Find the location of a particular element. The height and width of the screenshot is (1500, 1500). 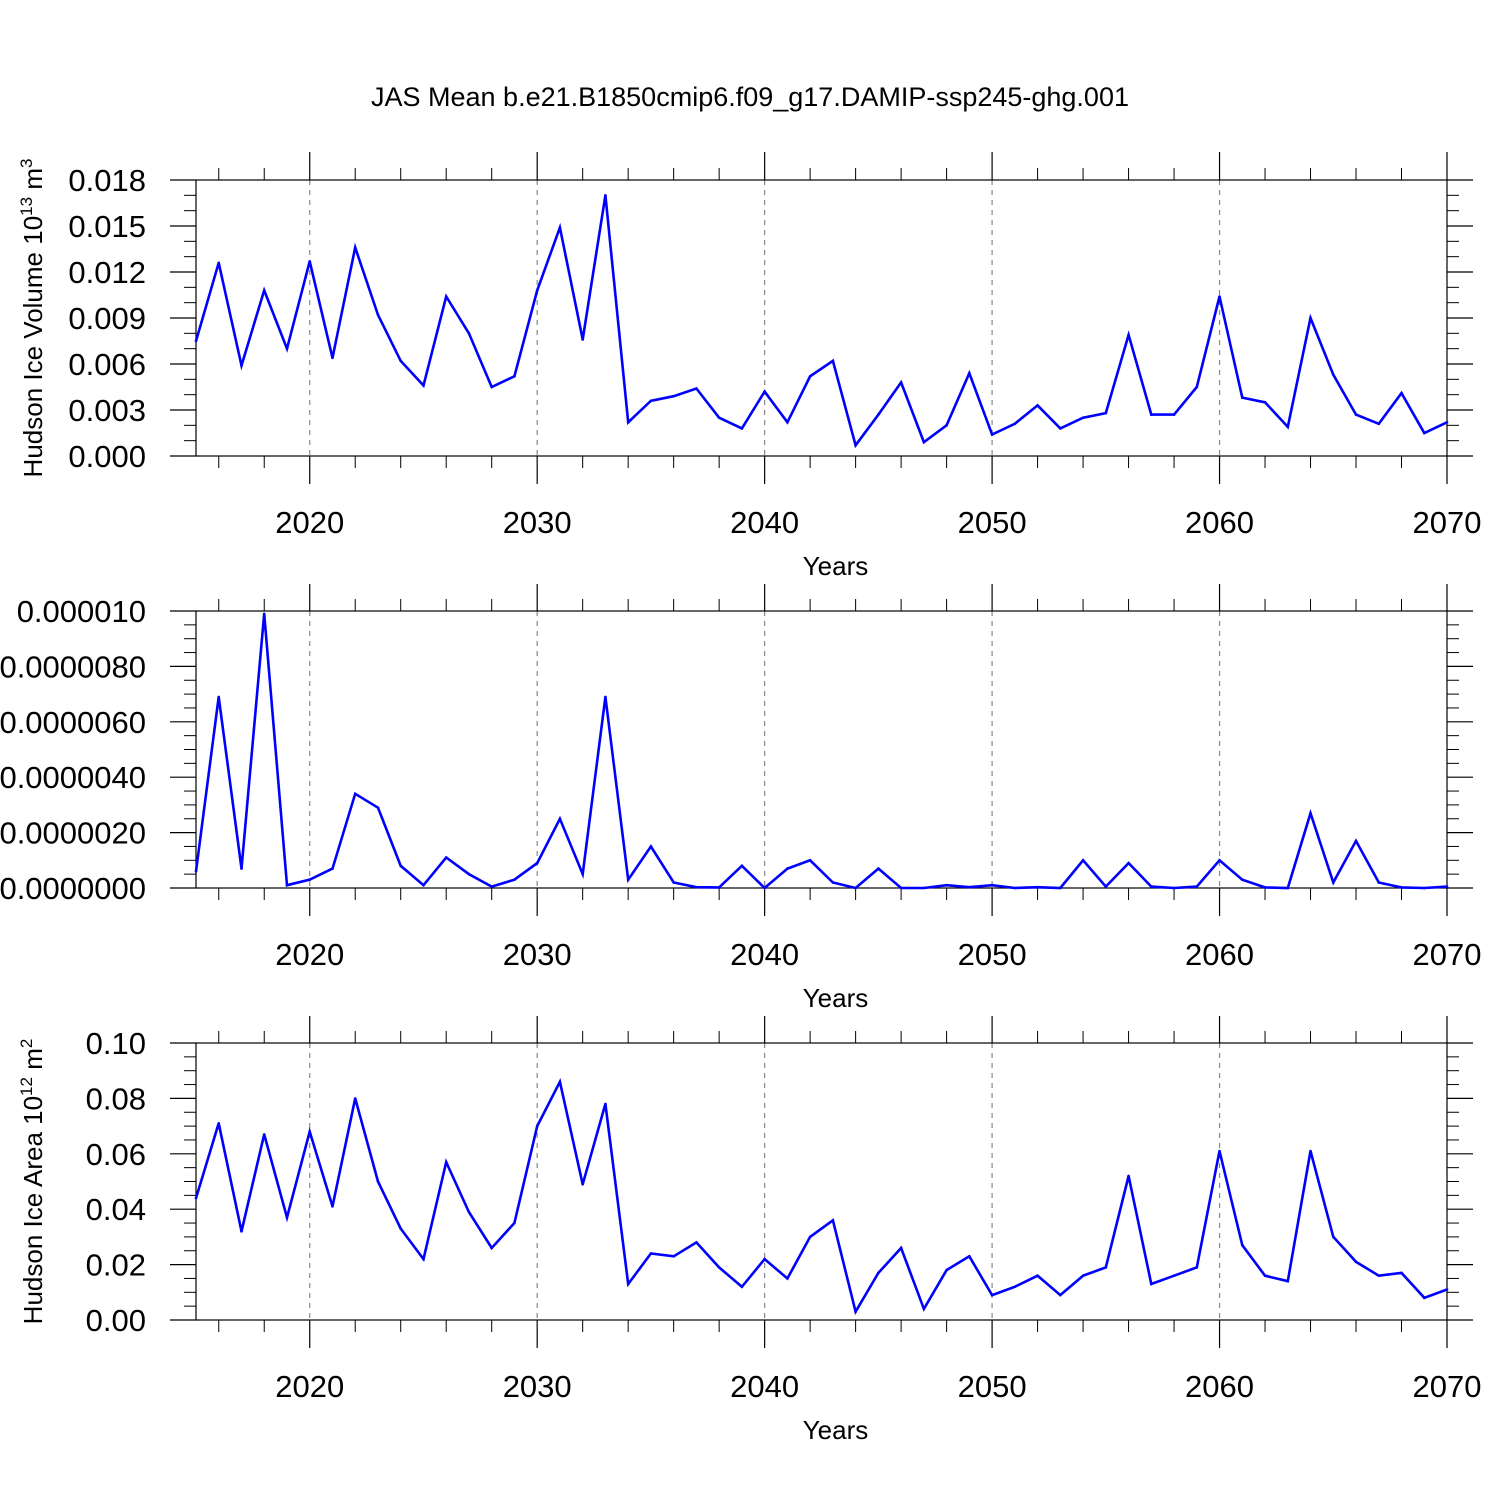

y-tick-label: 0.08 is located at coordinates (116, 1098).